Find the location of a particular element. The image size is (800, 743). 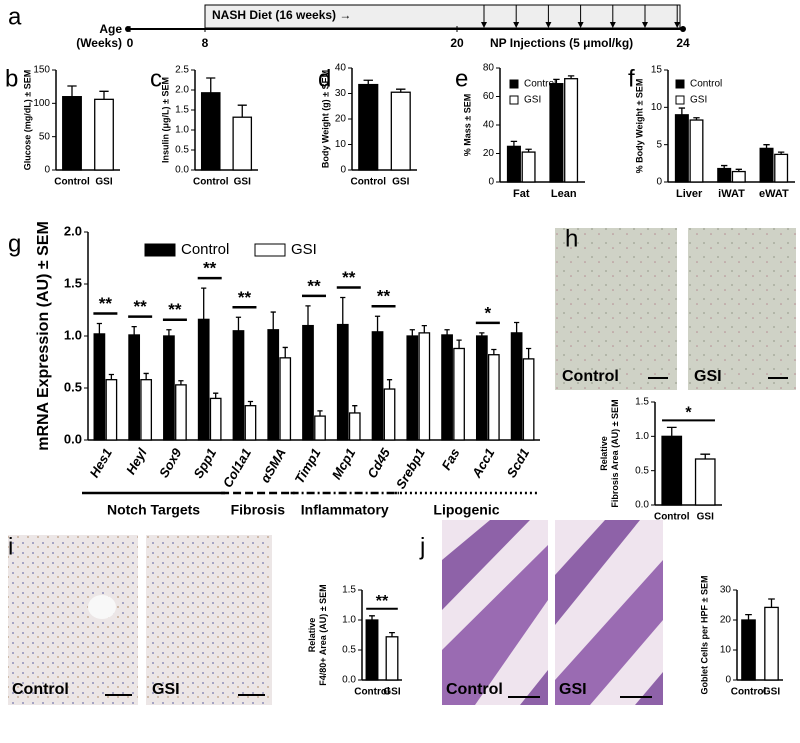

y-axis-label: F4/80+ Area (AU) ± SEM is located at coordinates (323, 634).